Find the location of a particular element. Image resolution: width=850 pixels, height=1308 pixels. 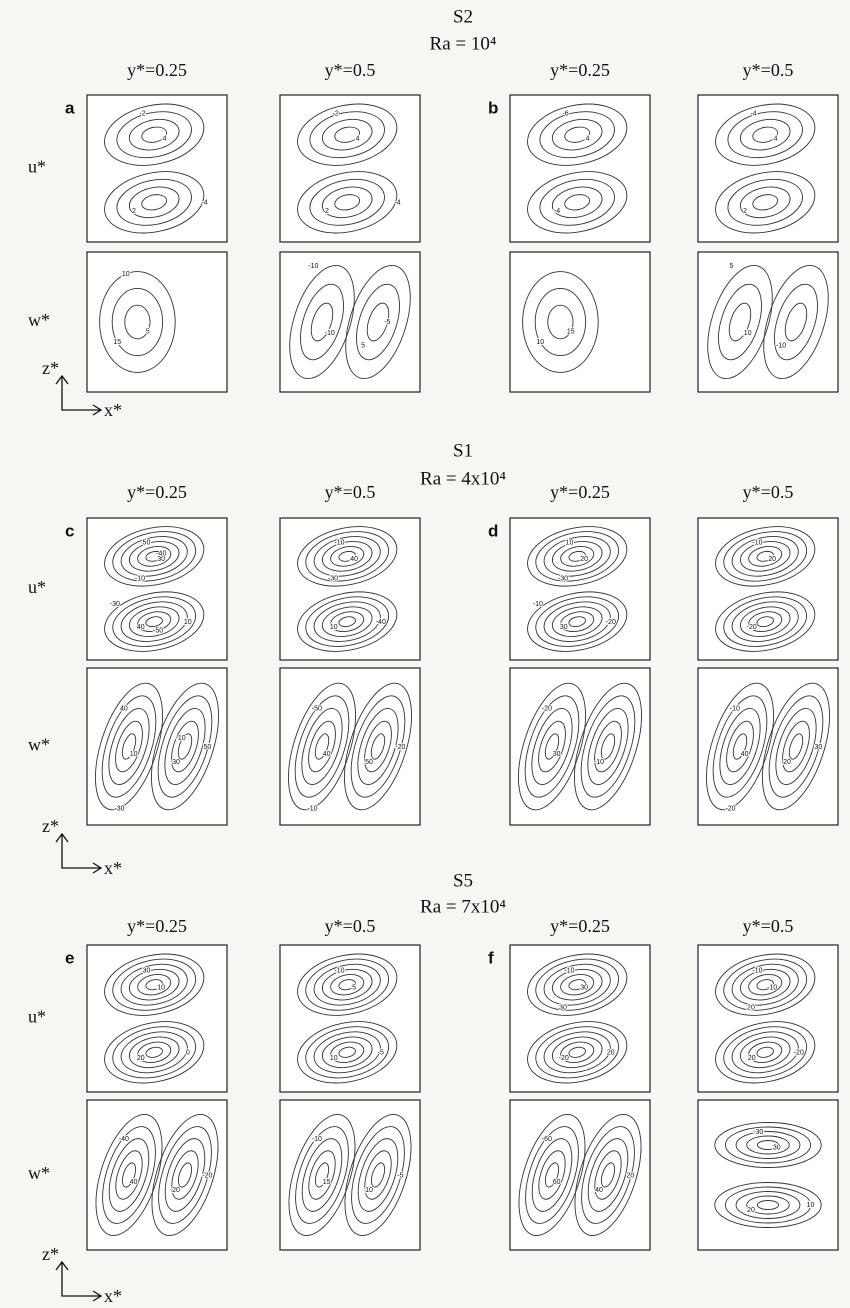

panel-letter: b is located at coordinates (493, 107).